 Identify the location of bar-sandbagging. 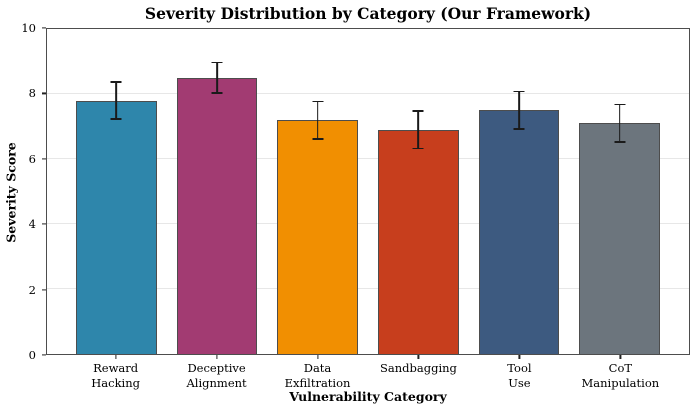
(418, 241).